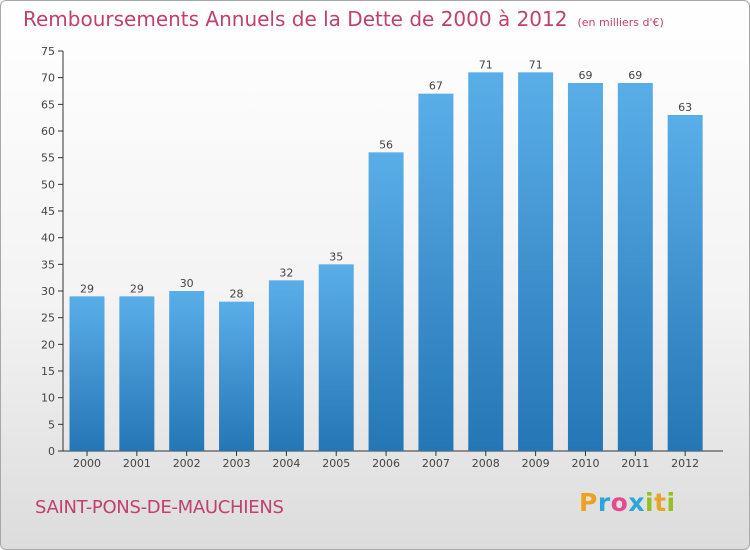  I want to click on value-label-2008: 71, so click(486, 64).